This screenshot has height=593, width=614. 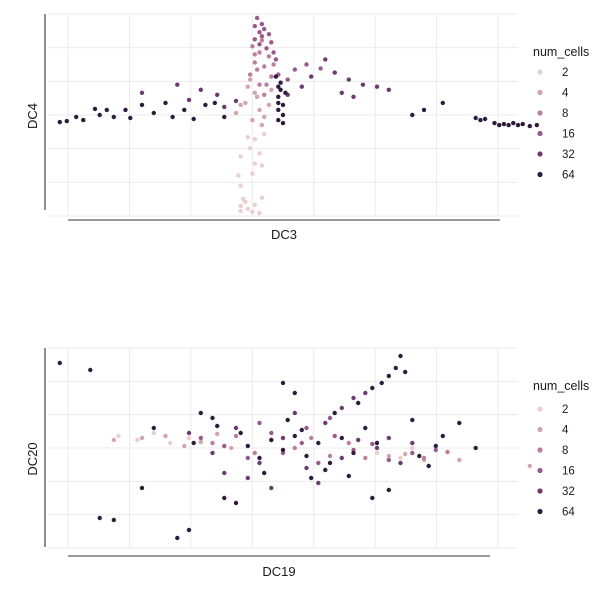 I want to click on chart-1-legend-label-8: 8, so click(x=565, y=114).